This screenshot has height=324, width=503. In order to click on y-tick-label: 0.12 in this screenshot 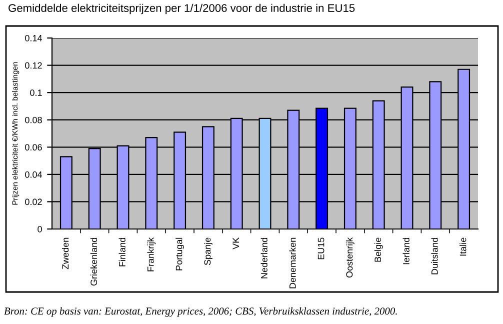, I will do `click(33, 65)`.